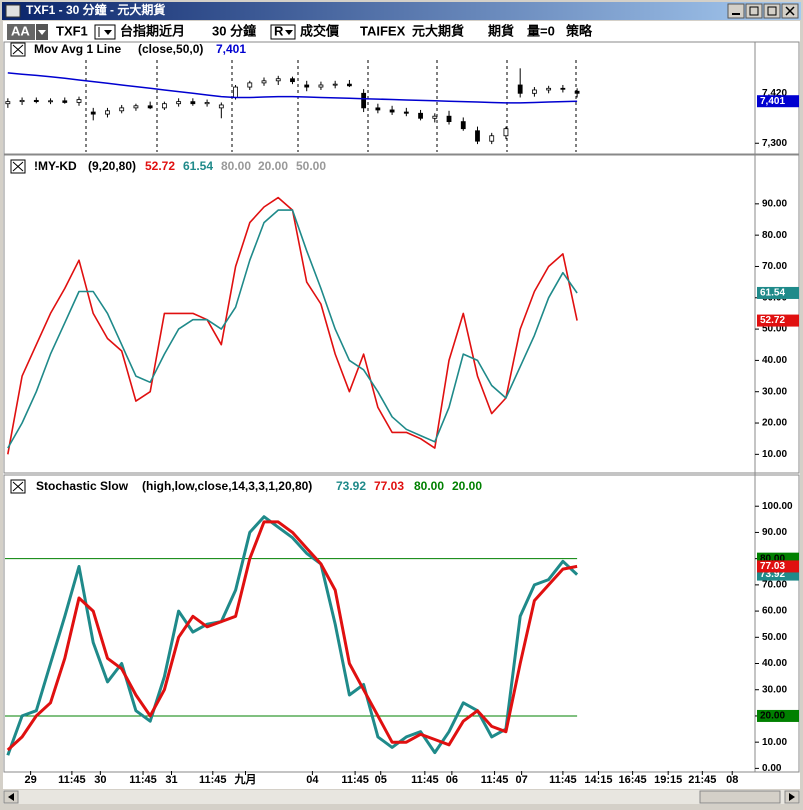 The height and width of the screenshot is (810, 803). What do you see at coordinates (231, 49) in the screenshot?
I see `indicator-value: 7,401` at bounding box center [231, 49].